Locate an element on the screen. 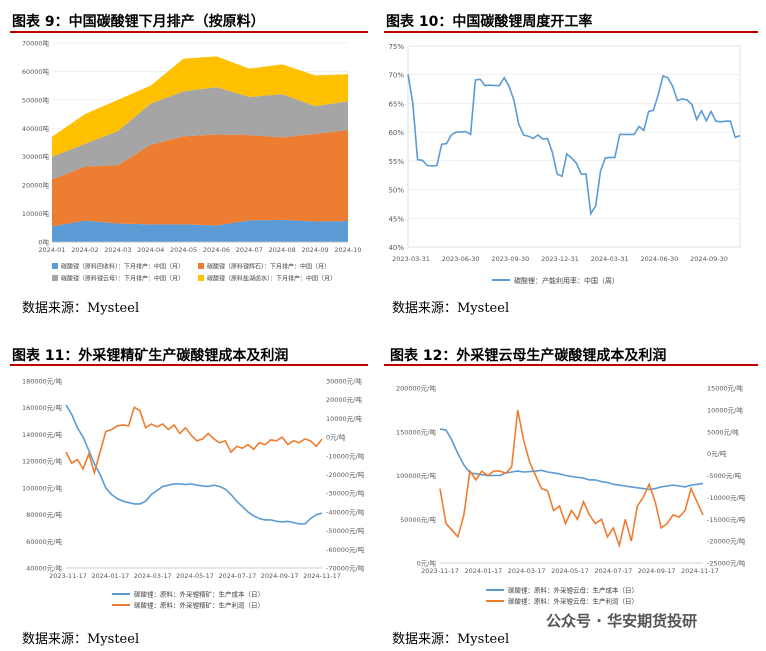 The height and width of the screenshot is (651, 766). divider-mid-right is located at coordinates (571, 365).